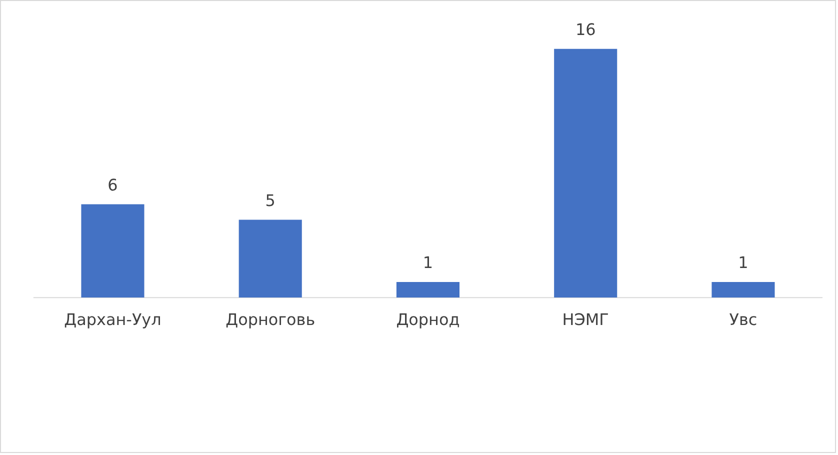  I want to click on x-tick-label: Дорноговь, so click(271, 320).